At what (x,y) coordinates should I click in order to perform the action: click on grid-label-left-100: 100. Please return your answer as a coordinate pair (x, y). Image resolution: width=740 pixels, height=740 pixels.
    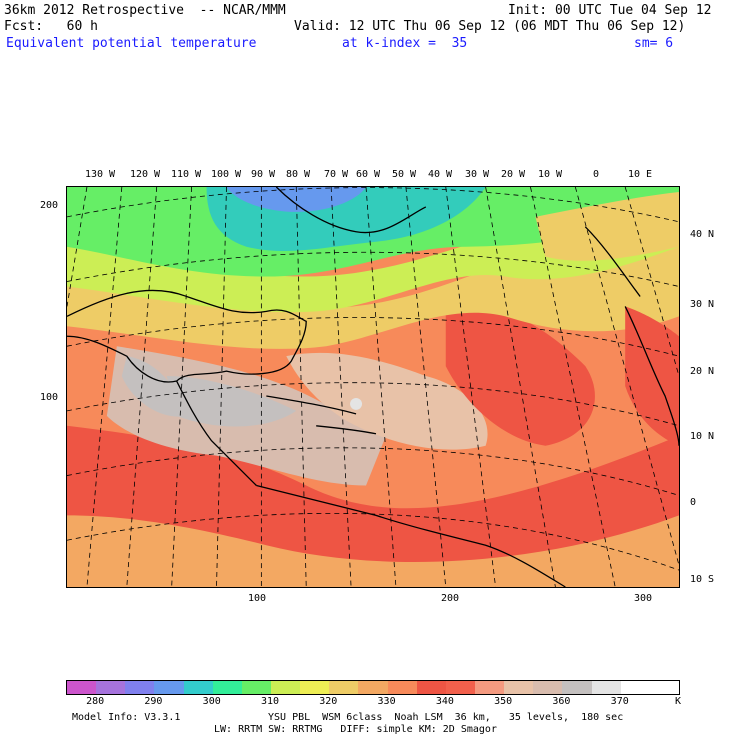
    Looking at the image, I should click on (49, 397).